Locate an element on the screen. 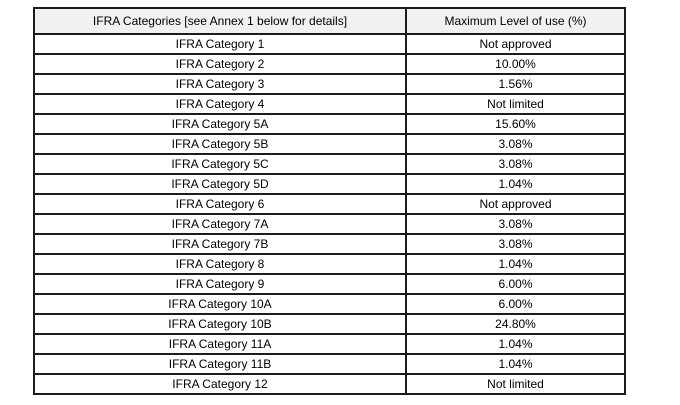  table-row: IFRA Category 10B 24.80% is located at coordinates (329, 324).